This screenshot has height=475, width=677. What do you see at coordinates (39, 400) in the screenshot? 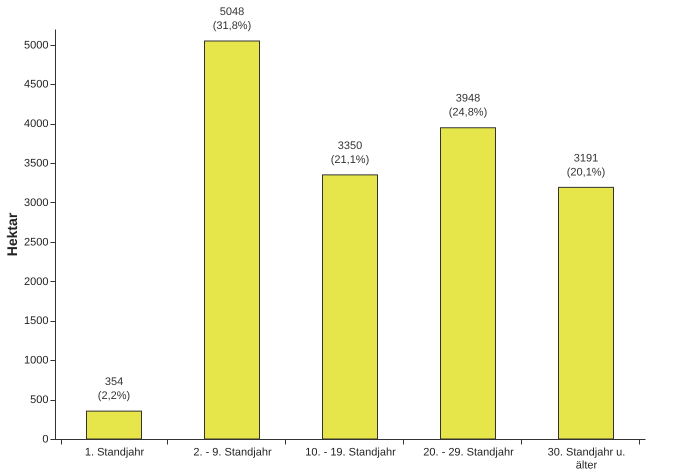
I see `y-tick-label: 500` at bounding box center [39, 400].